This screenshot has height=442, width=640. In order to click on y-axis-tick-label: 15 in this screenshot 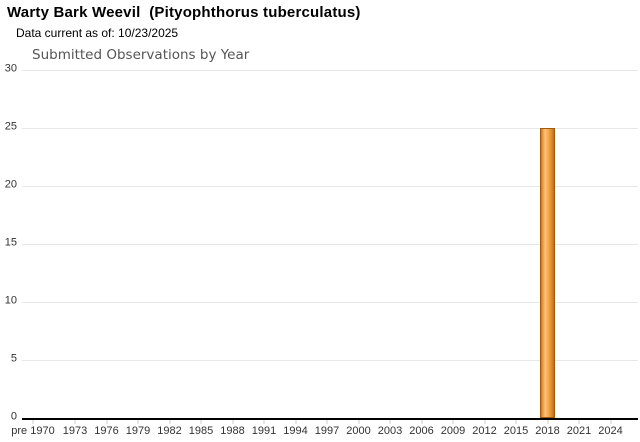, I will do `click(10, 242)`.